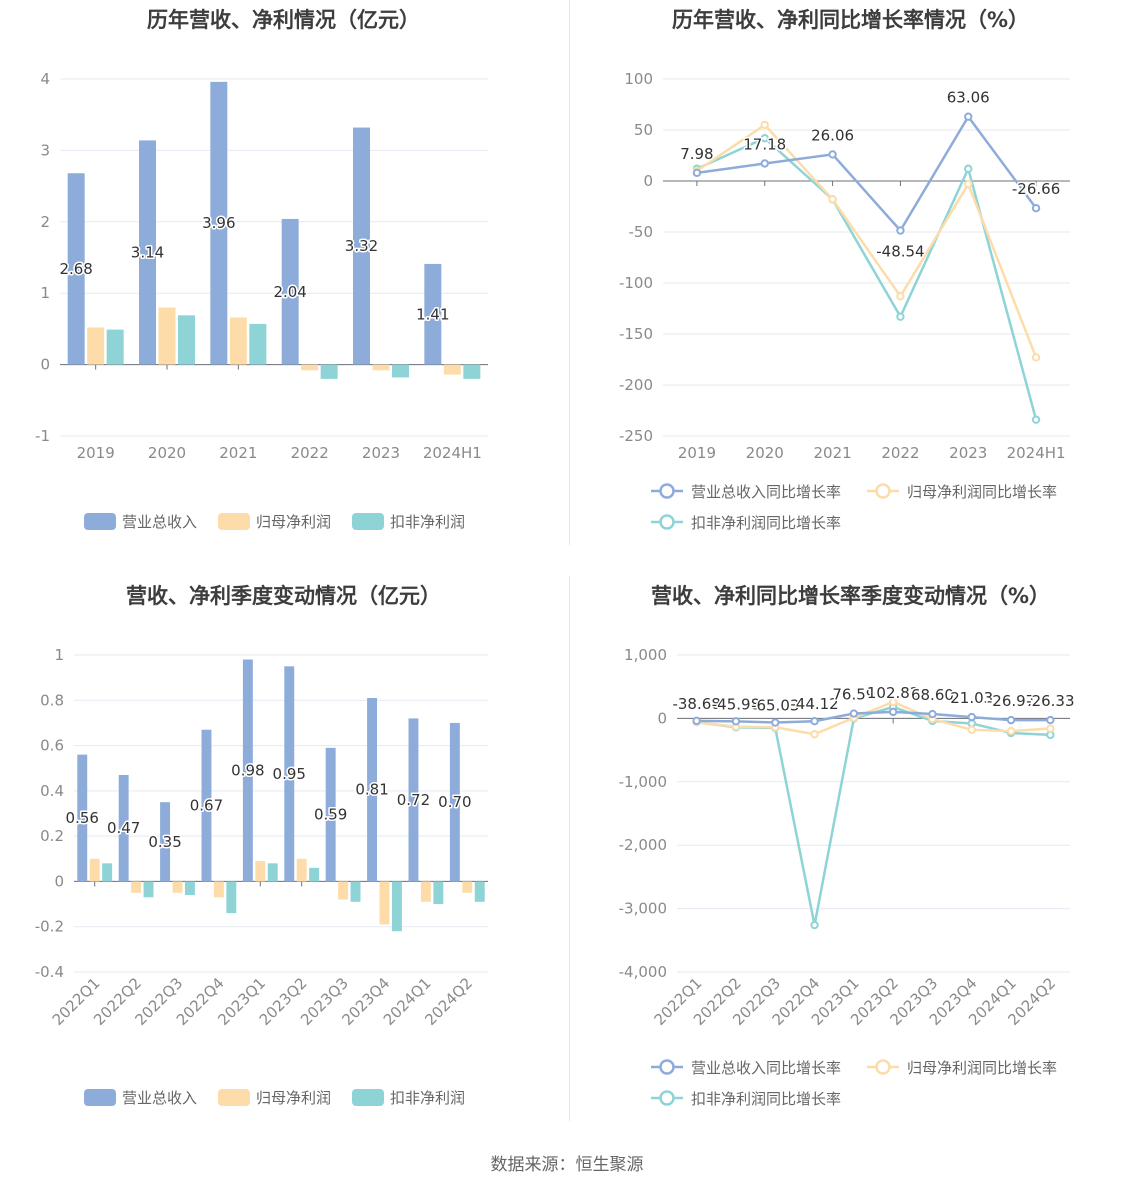  I want to click on y-tick-label: 2, so click(45, 222).